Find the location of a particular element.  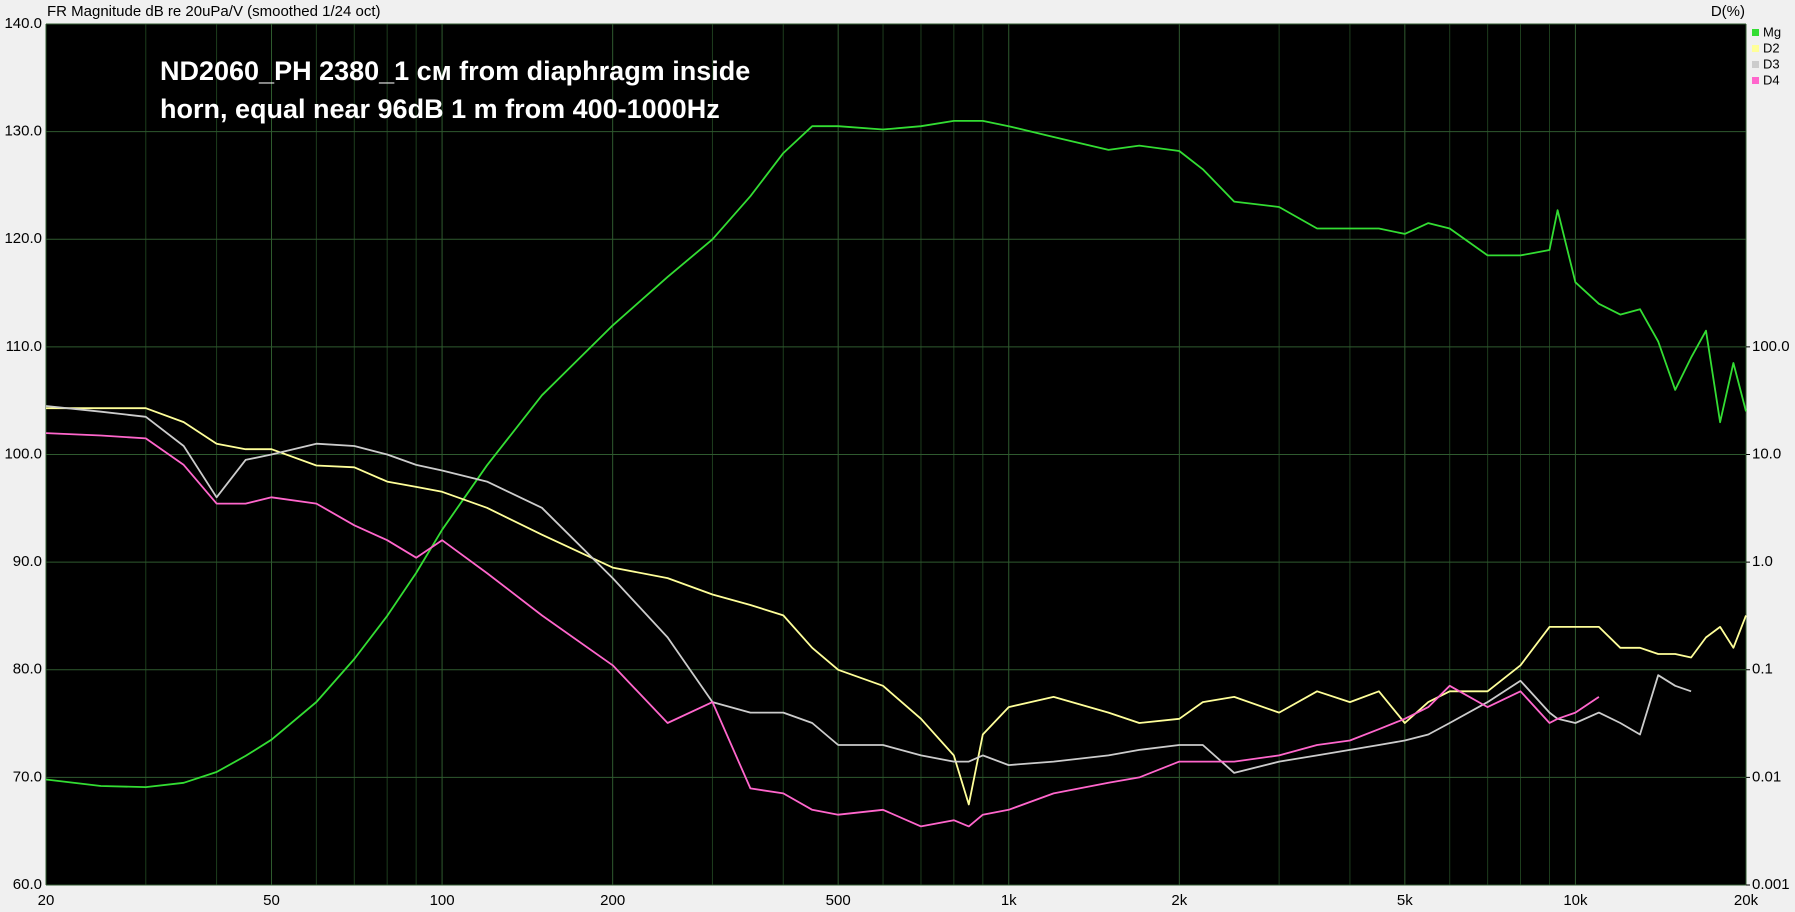

x-tick-label: 20 is located at coordinates (46, 900).